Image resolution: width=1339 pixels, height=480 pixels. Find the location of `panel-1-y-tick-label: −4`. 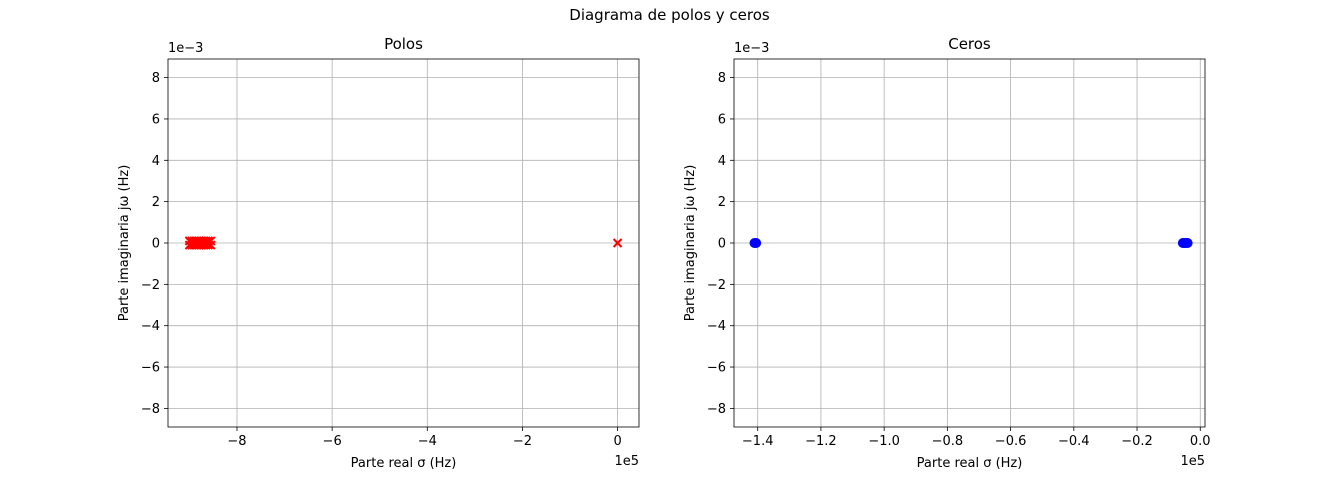

panel-1-y-tick-label: −4 is located at coordinates (150, 326).